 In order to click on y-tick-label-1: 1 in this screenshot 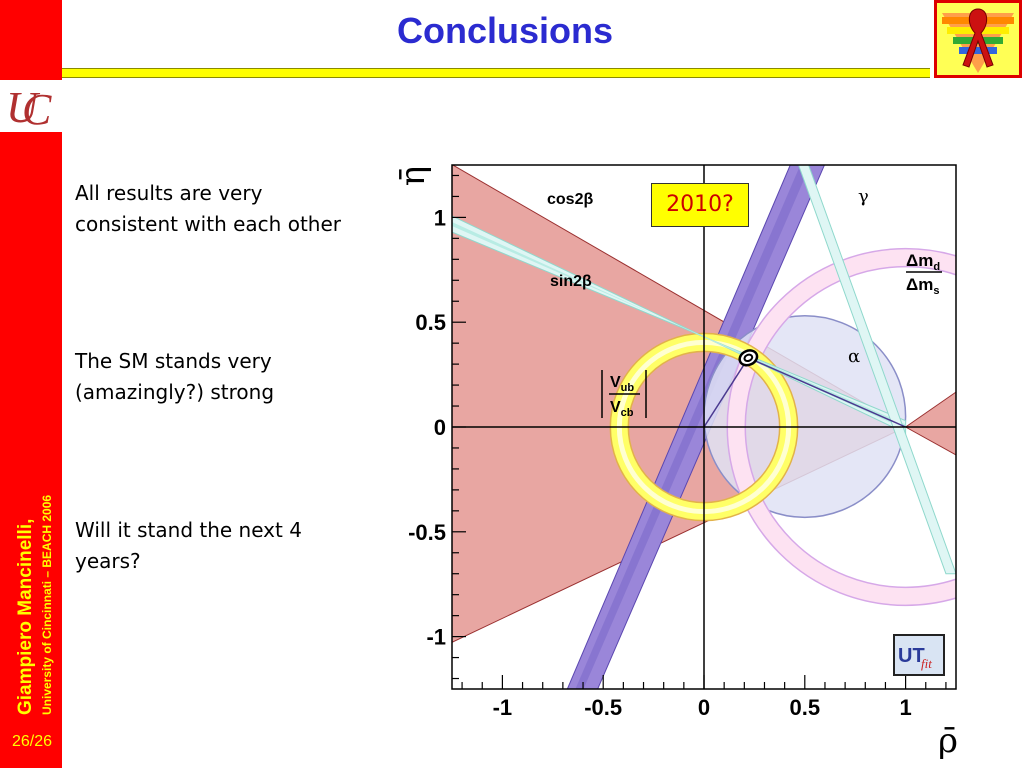, I will do `click(440, 217)`.